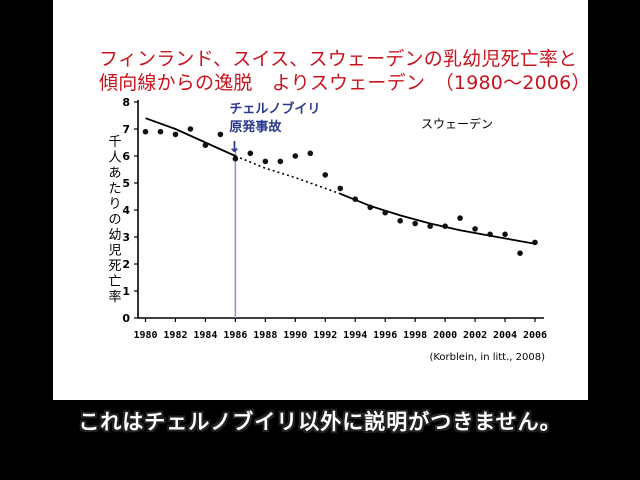 This screenshot has width=640, height=480. Describe the element at coordinates (126, 264) in the screenshot. I see `y-tick-label: 2` at that location.